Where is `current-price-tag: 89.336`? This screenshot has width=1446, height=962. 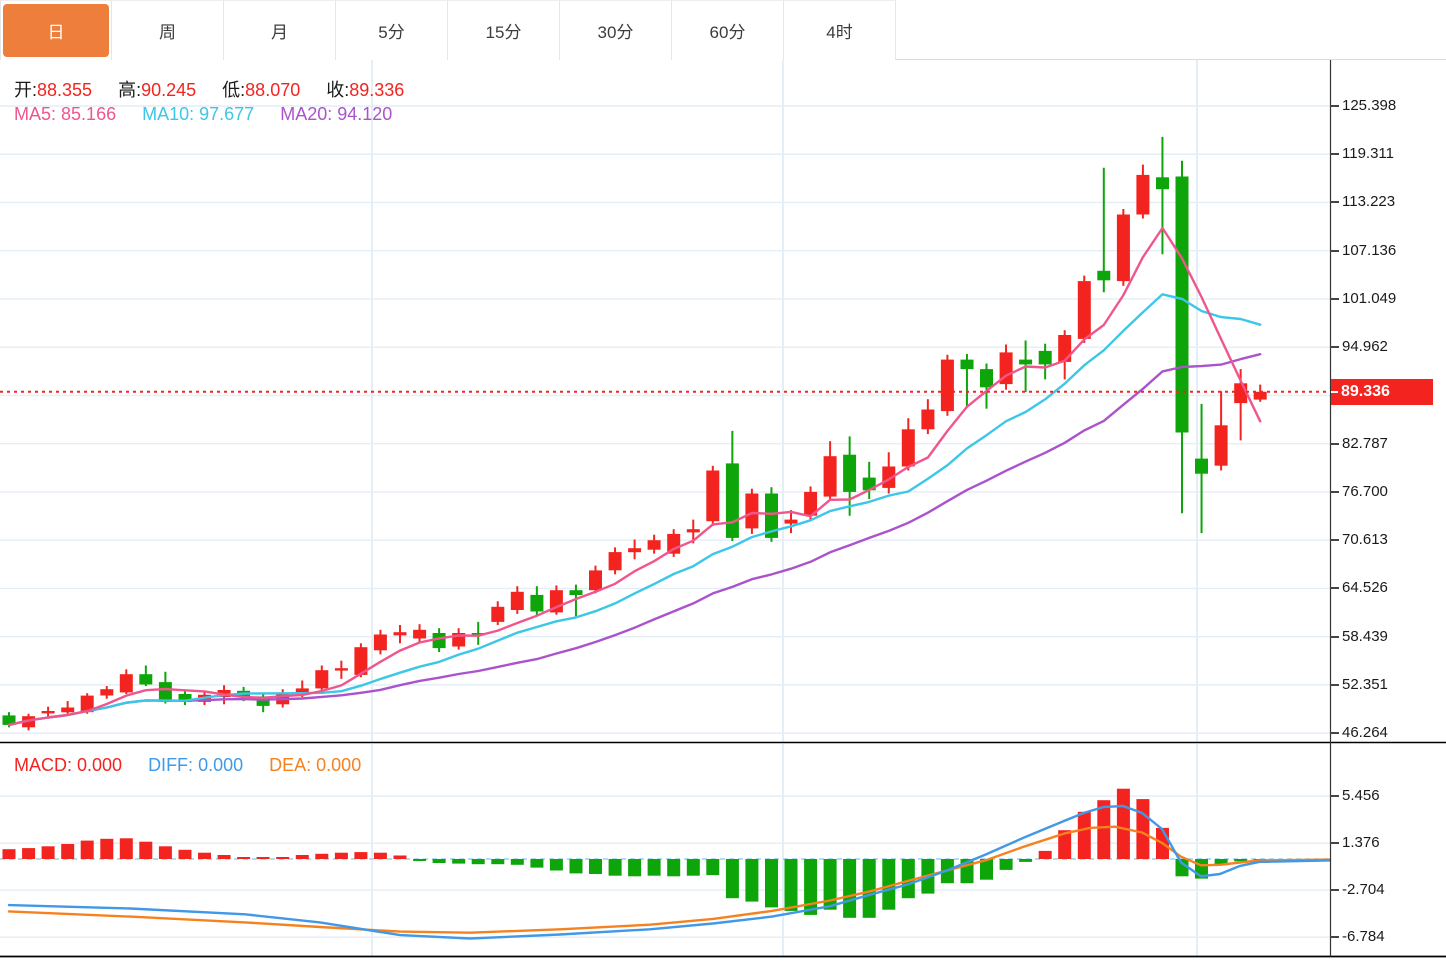 current-price-tag: 89.336 is located at coordinates (1382, 392).